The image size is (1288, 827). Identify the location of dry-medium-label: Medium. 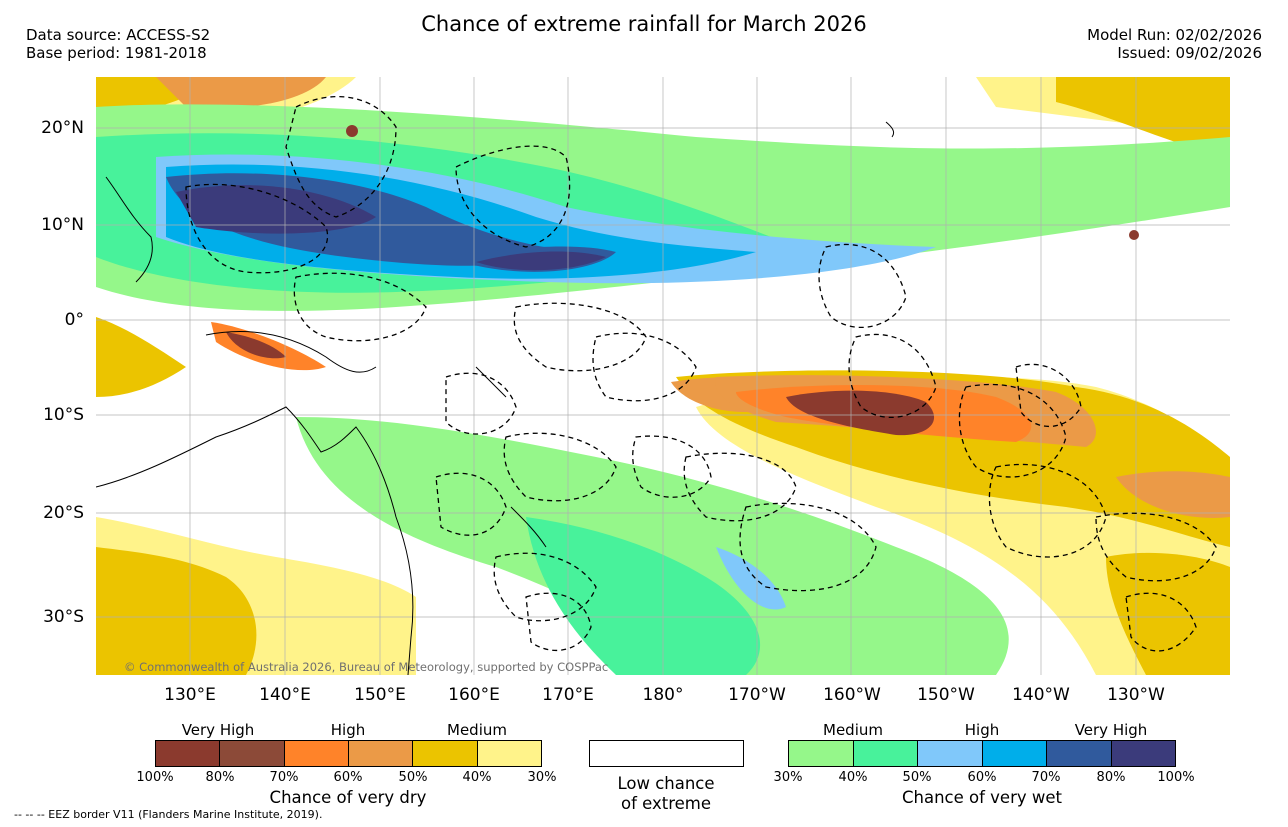
(477, 730).